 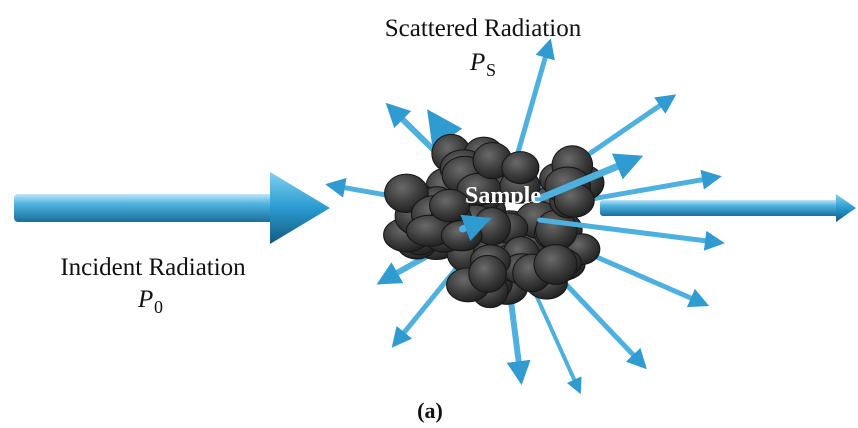 I want to click on scattered-arrows-front, so click(x=592, y=202).